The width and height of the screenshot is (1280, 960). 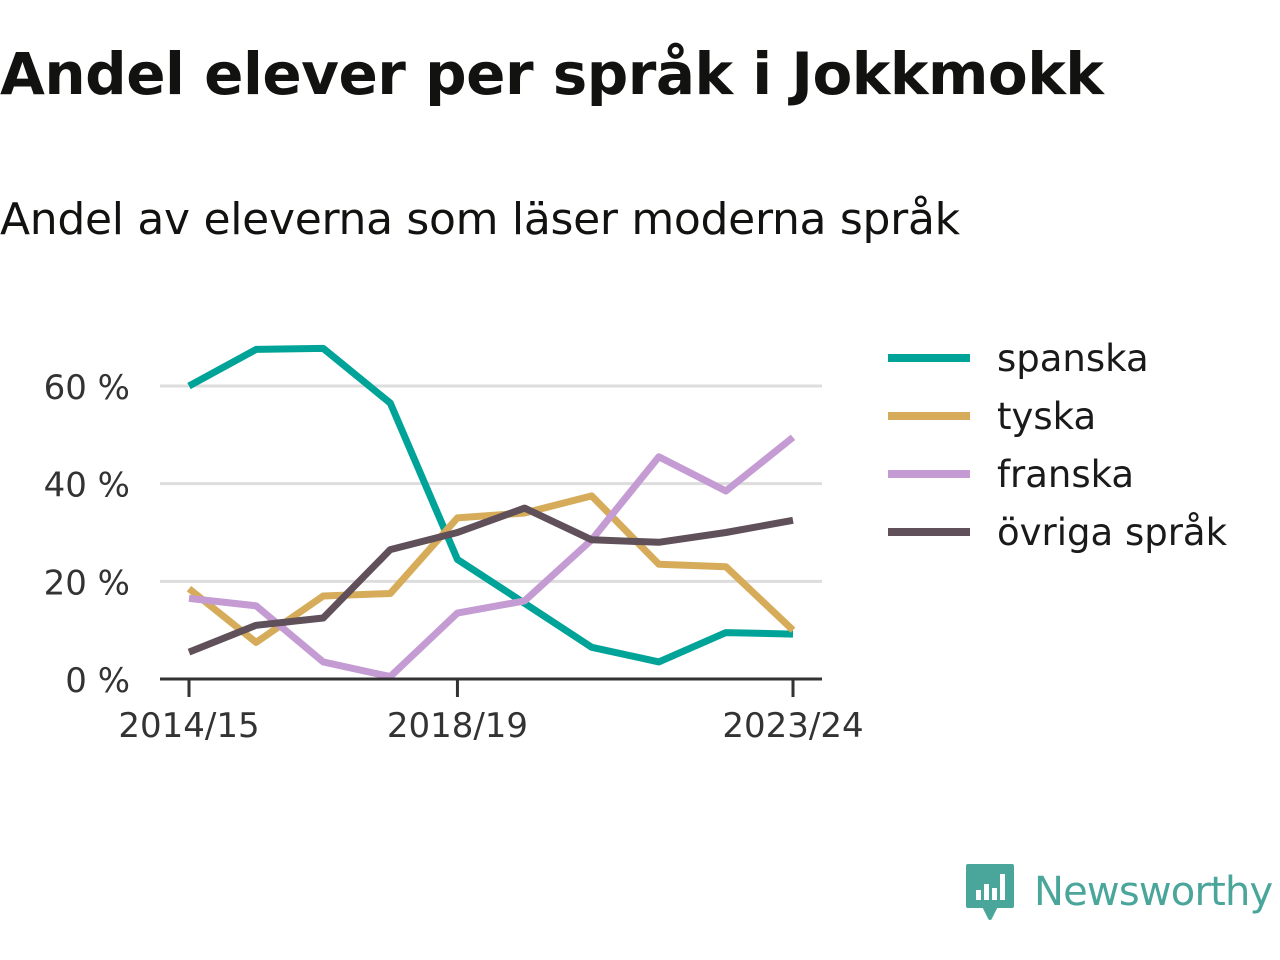 What do you see at coordinates (1046, 416) in the screenshot?
I see `legend-label: tyska` at bounding box center [1046, 416].